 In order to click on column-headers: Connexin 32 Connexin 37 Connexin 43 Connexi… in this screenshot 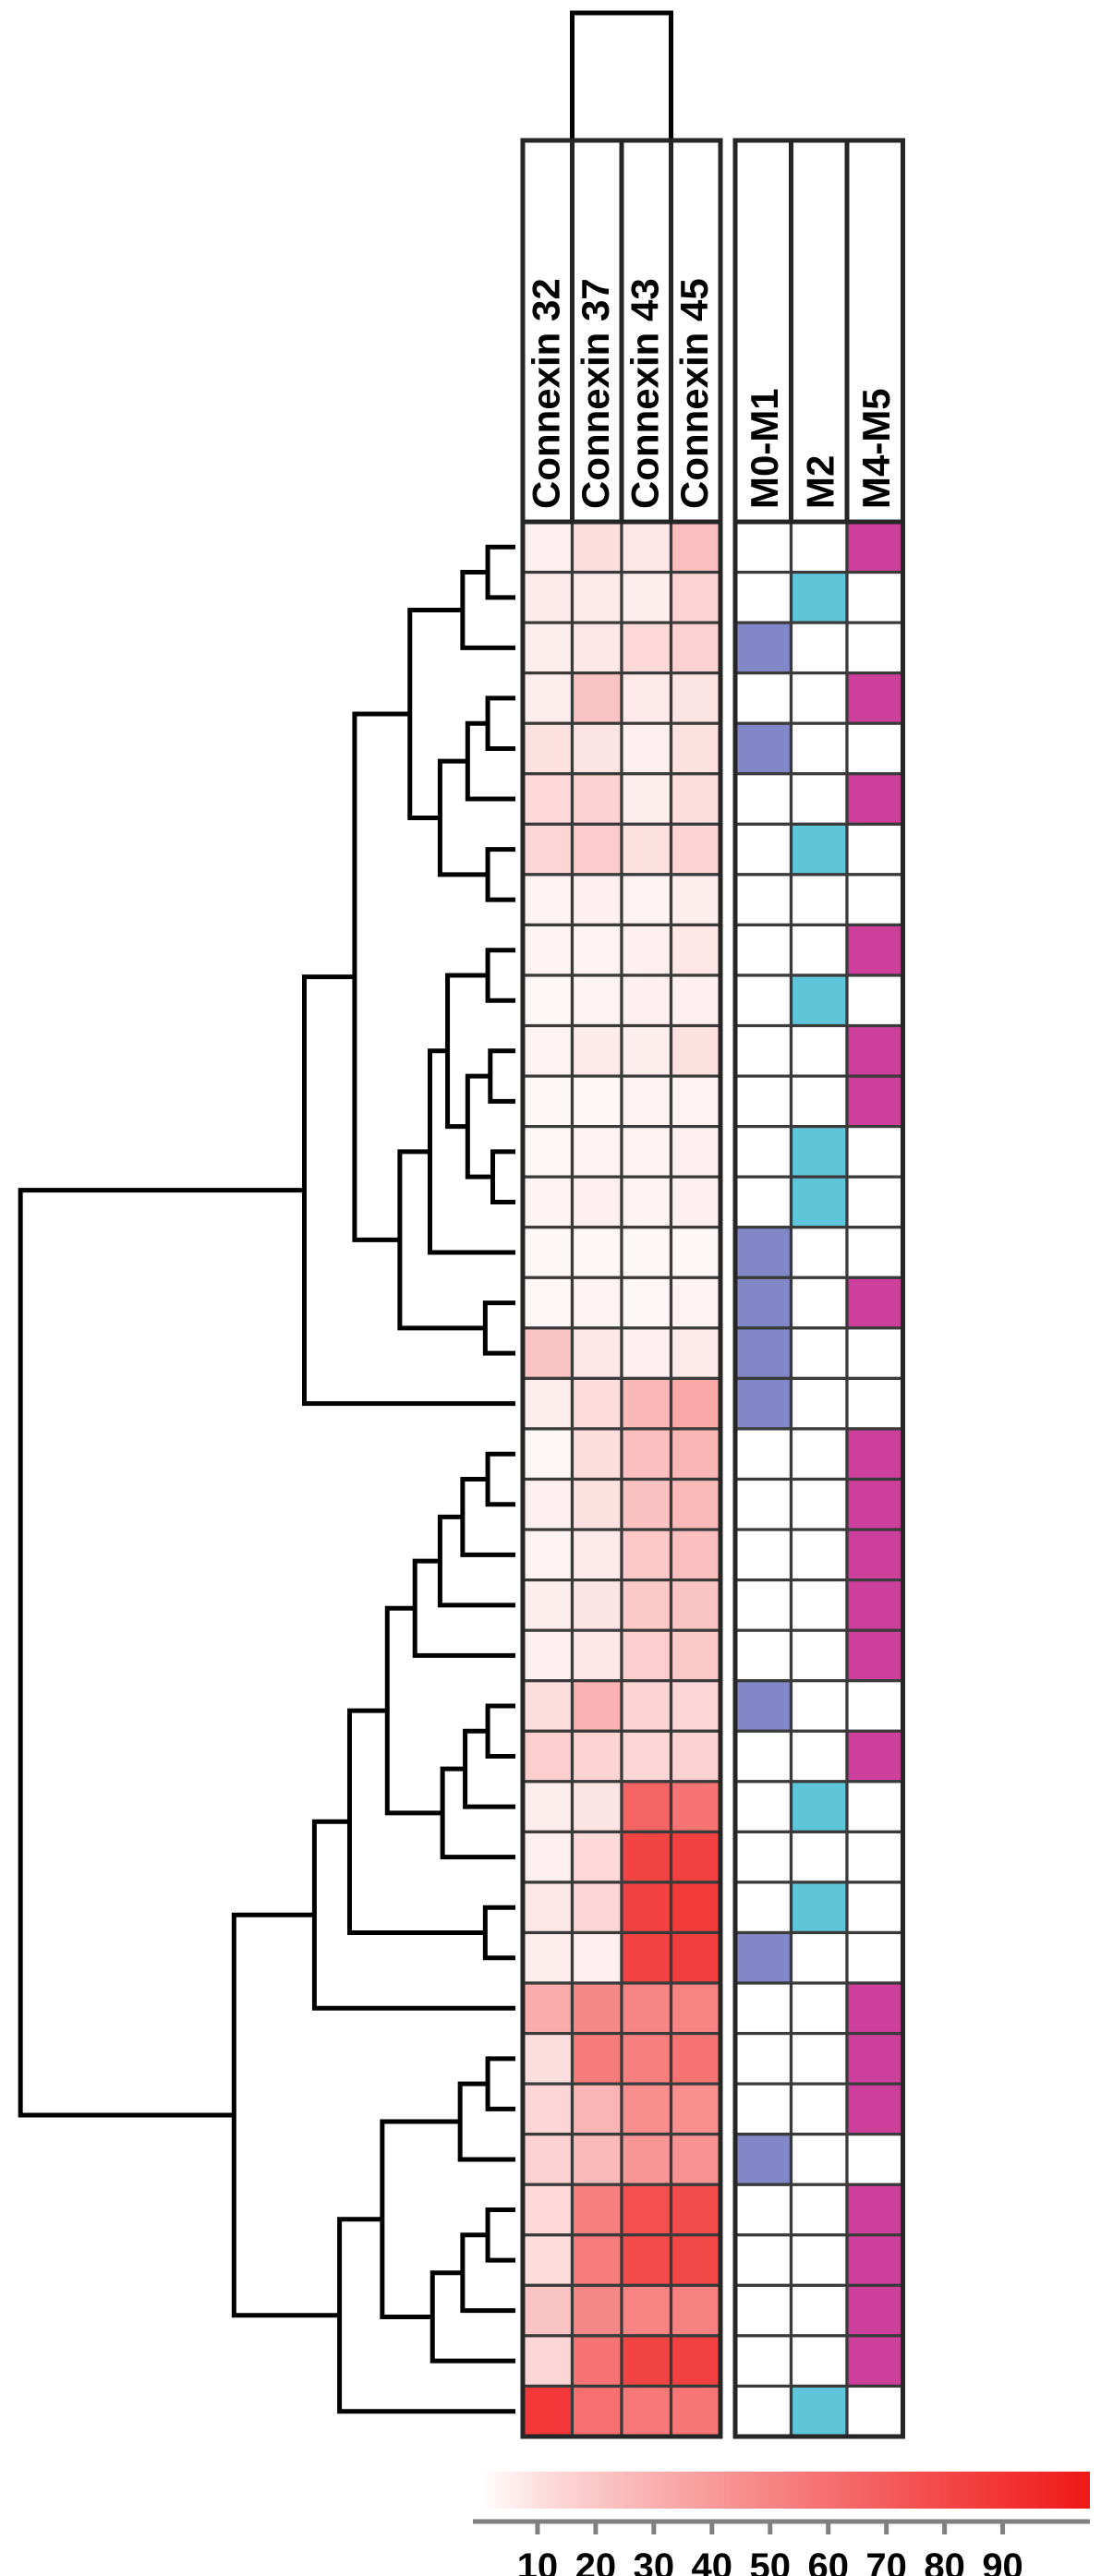, I will do `click(713, 331)`.